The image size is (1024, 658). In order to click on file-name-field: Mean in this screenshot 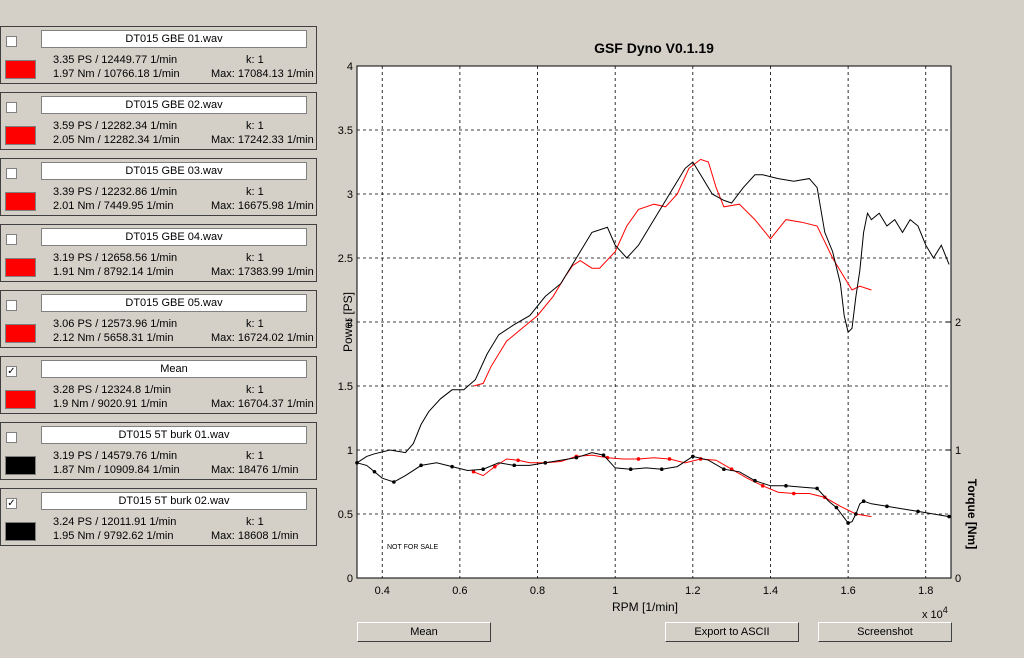, I will do `click(174, 369)`.